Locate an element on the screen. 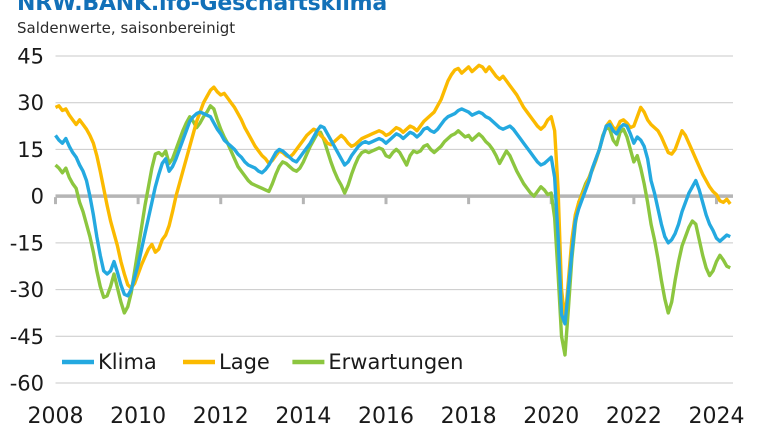 This screenshot has width=767, height=431. x-axis-label: 2022 is located at coordinates (634, 416).